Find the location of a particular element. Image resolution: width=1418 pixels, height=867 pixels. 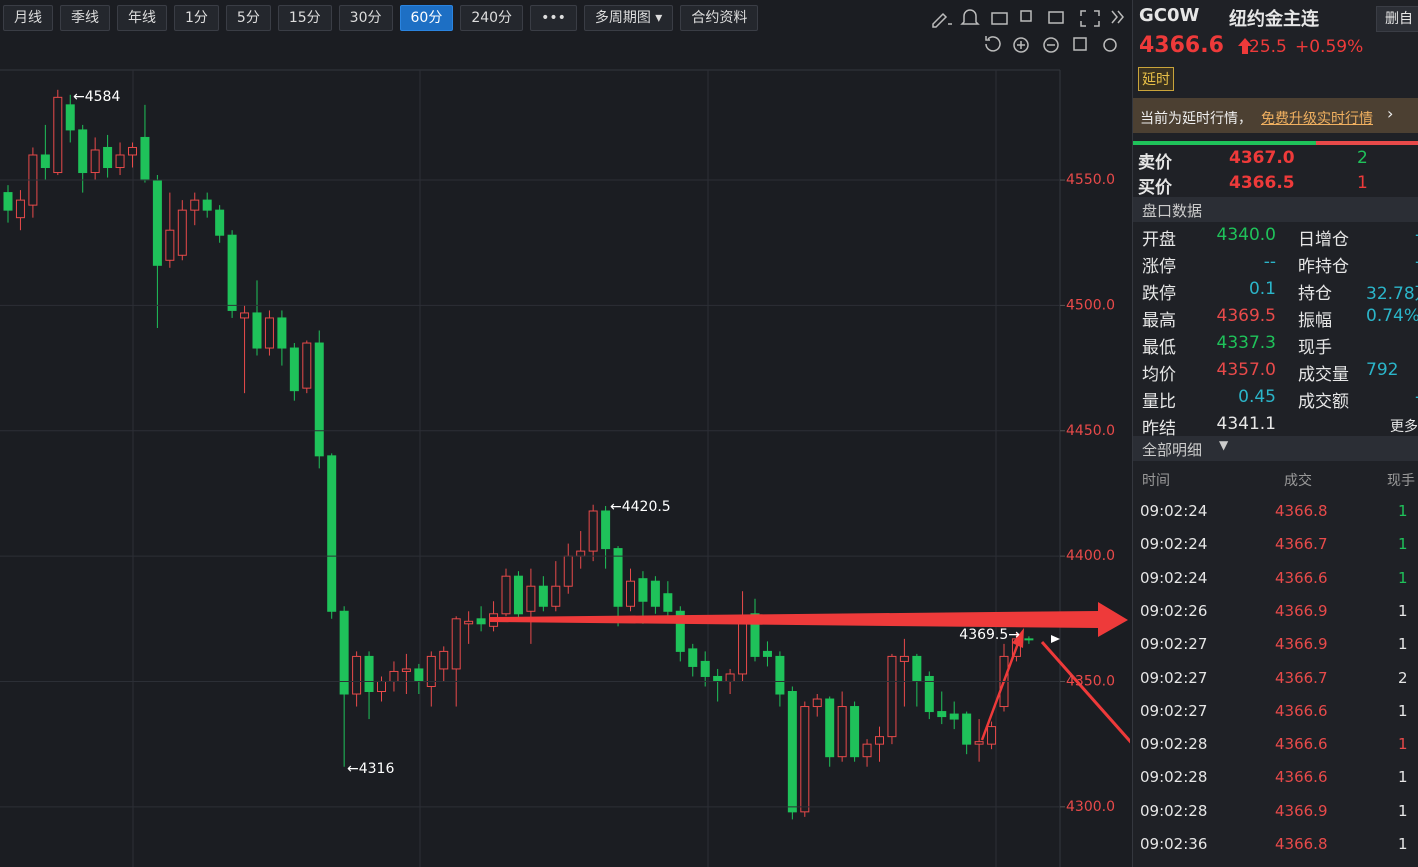

column-header: 成交 is located at coordinates (1298, 481).